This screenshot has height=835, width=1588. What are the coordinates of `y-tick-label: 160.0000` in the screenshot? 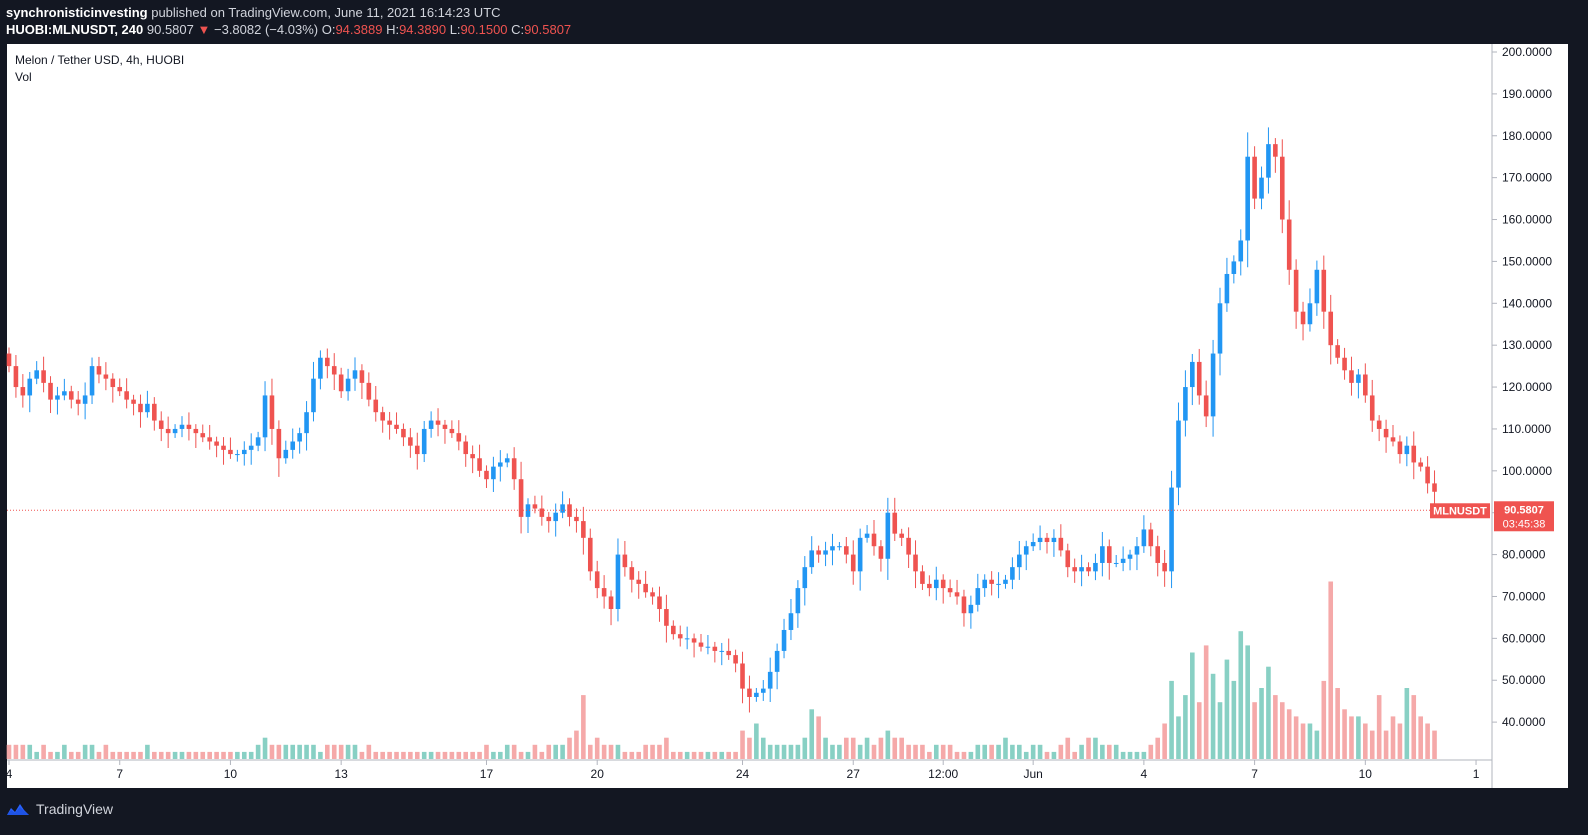 It's located at (1527, 220).